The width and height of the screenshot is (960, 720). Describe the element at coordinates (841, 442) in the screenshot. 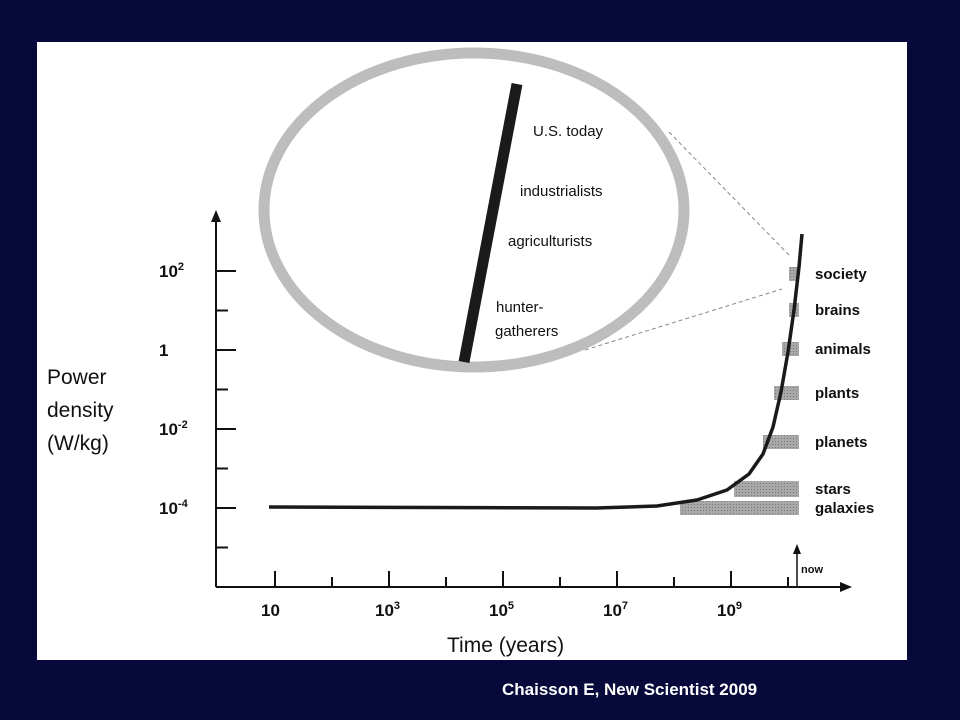

I see `band-label: planets` at that location.